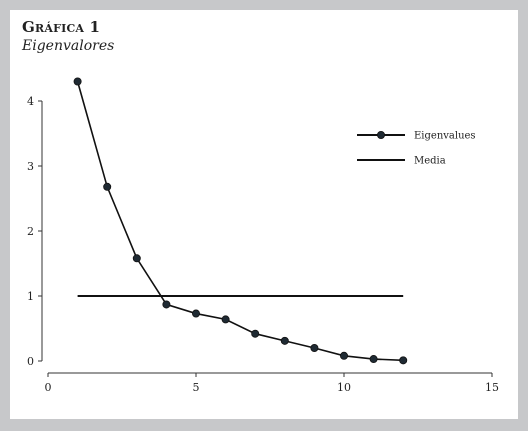 The width and height of the screenshot is (528, 431). I want to click on y-tick-label: 4, so click(30, 101).